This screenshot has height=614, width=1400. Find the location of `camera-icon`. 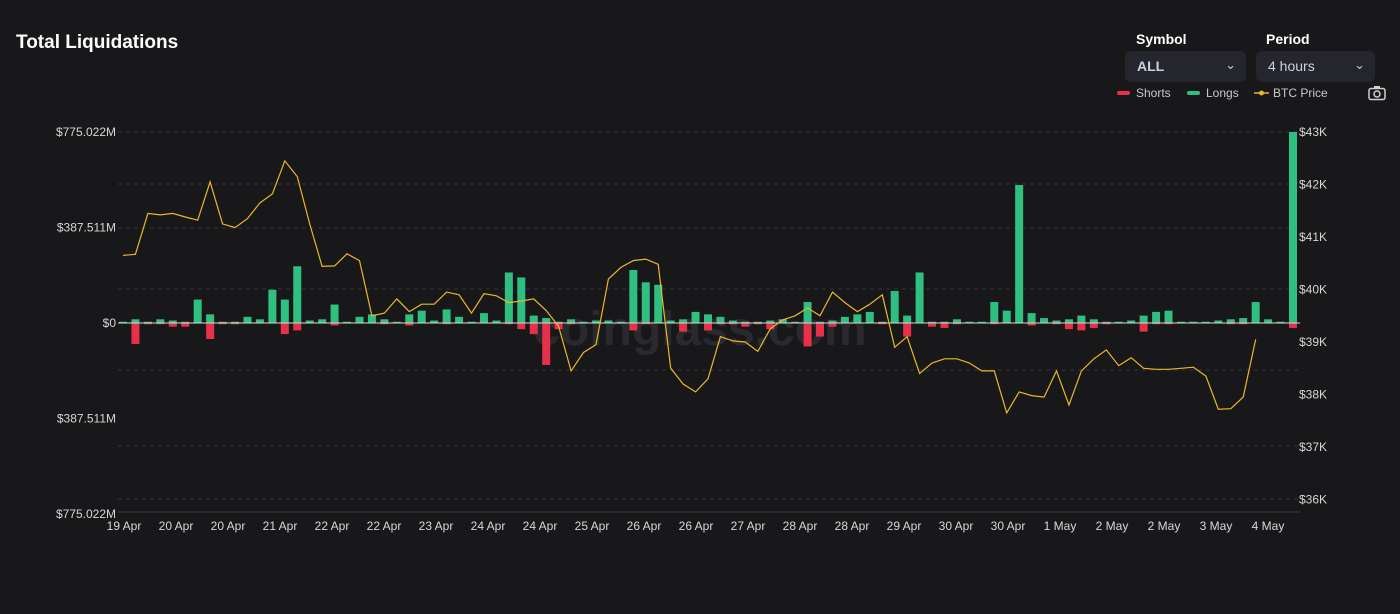

camera-icon is located at coordinates (1377, 93).